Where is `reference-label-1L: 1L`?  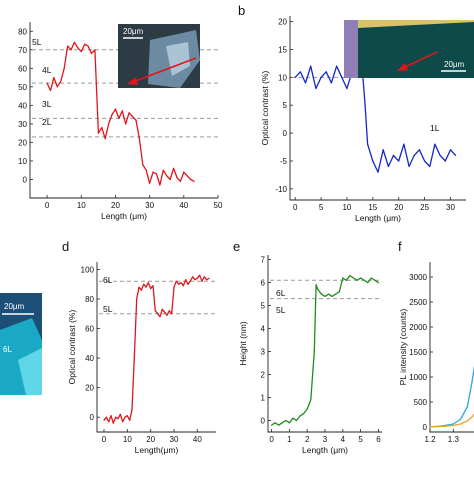 reference-label-1L: 1L is located at coordinates (435, 128).